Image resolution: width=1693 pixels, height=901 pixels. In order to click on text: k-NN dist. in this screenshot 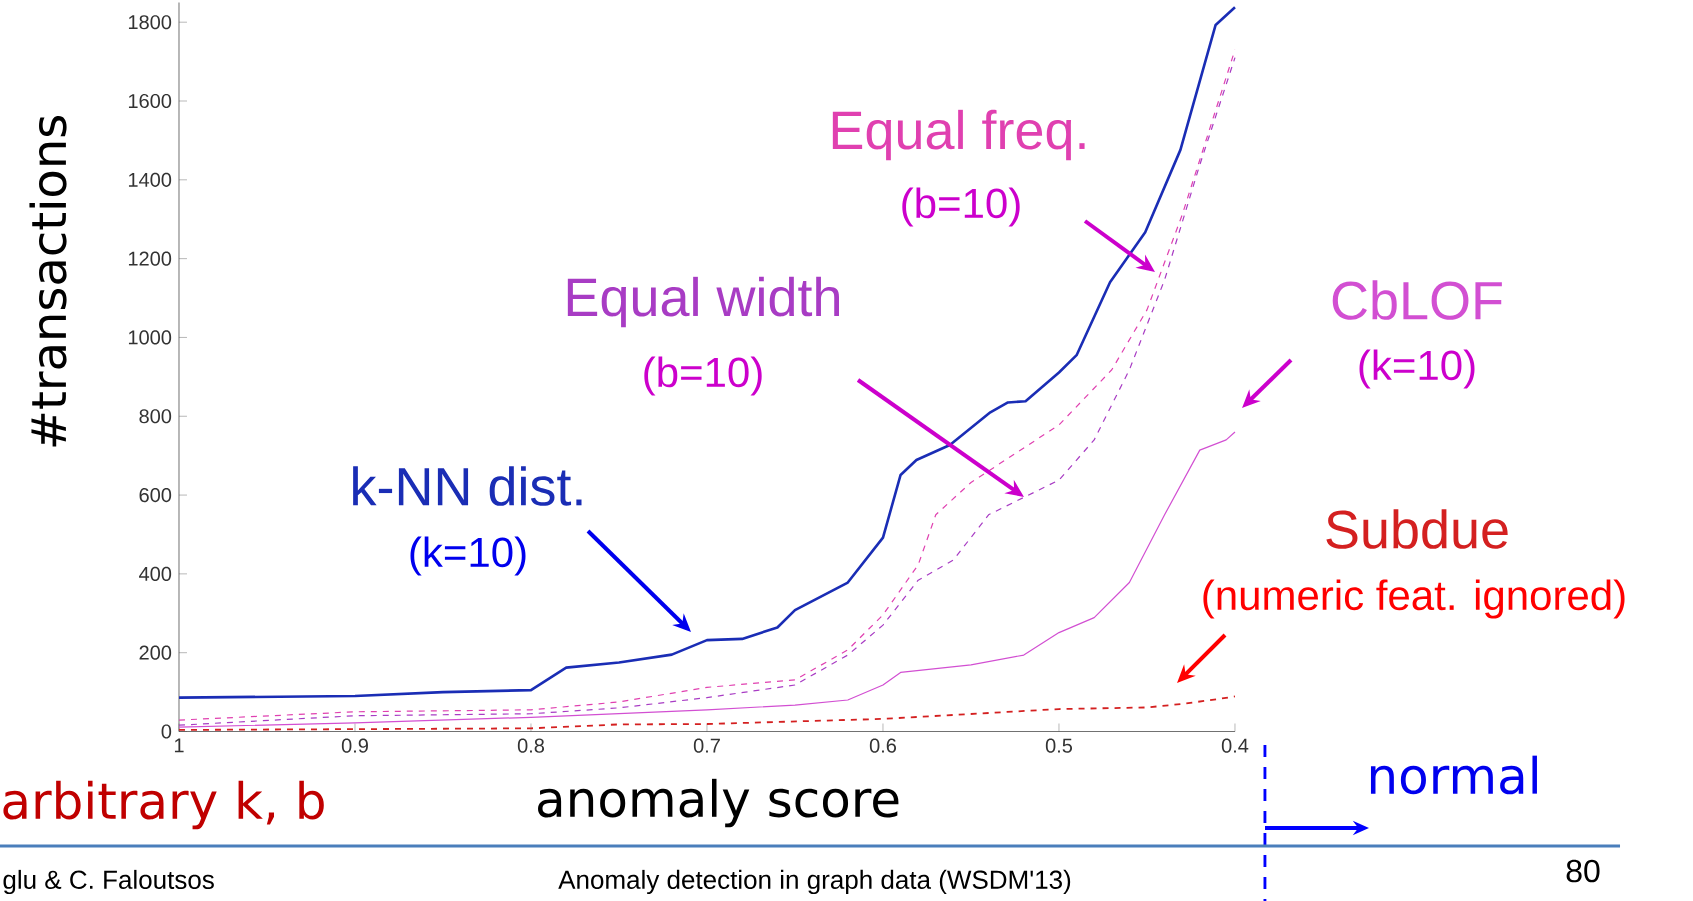, I will do `click(467, 486)`.